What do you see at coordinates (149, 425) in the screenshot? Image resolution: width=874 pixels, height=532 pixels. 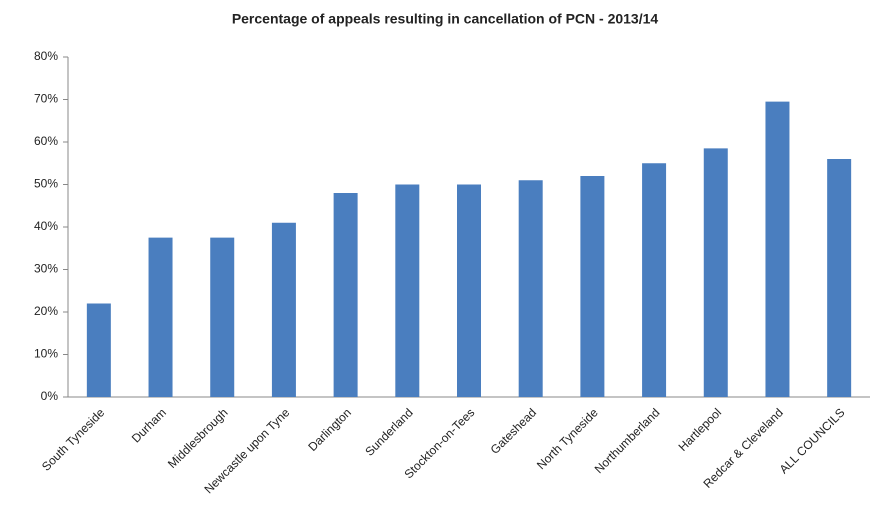 I see `x-tick-label: Durham` at bounding box center [149, 425].